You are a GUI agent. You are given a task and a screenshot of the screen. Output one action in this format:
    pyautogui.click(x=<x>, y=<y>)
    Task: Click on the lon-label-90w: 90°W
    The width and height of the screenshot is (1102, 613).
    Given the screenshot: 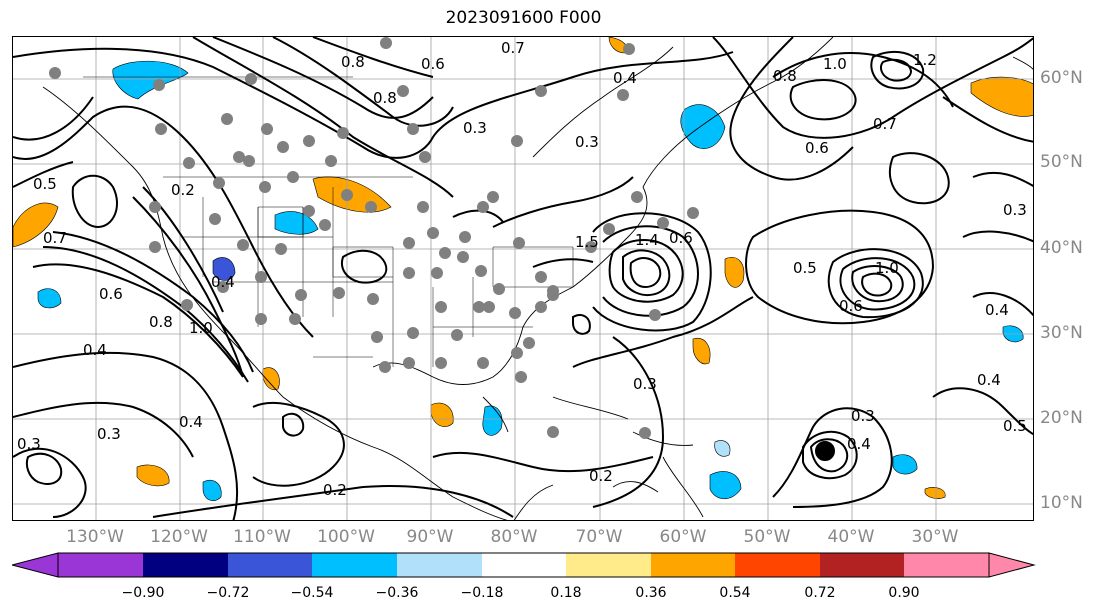 What is the action you would take?
    pyautogui.click(x=430, y=537)
    